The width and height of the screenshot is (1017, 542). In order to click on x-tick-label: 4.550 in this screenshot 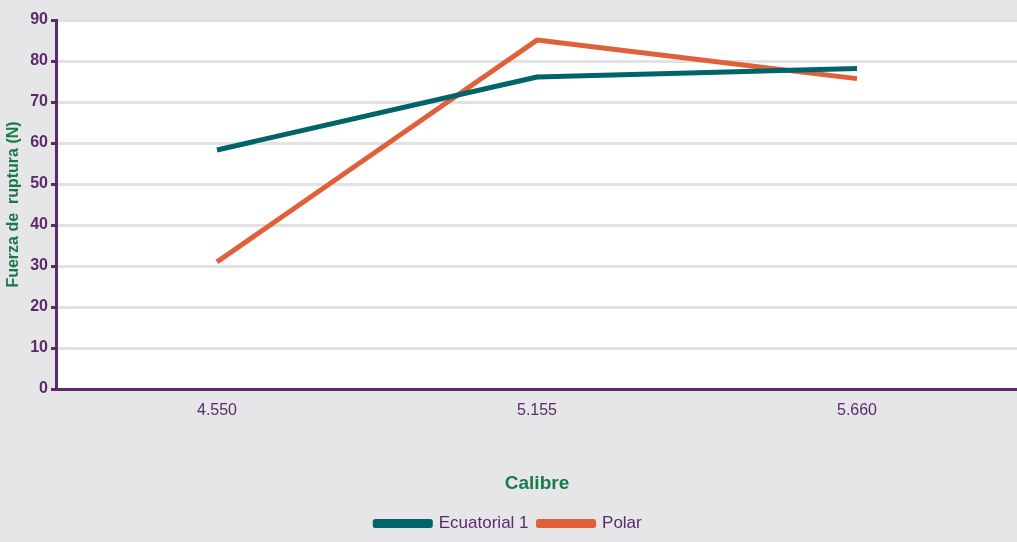, I will do `click(217, 410)`.